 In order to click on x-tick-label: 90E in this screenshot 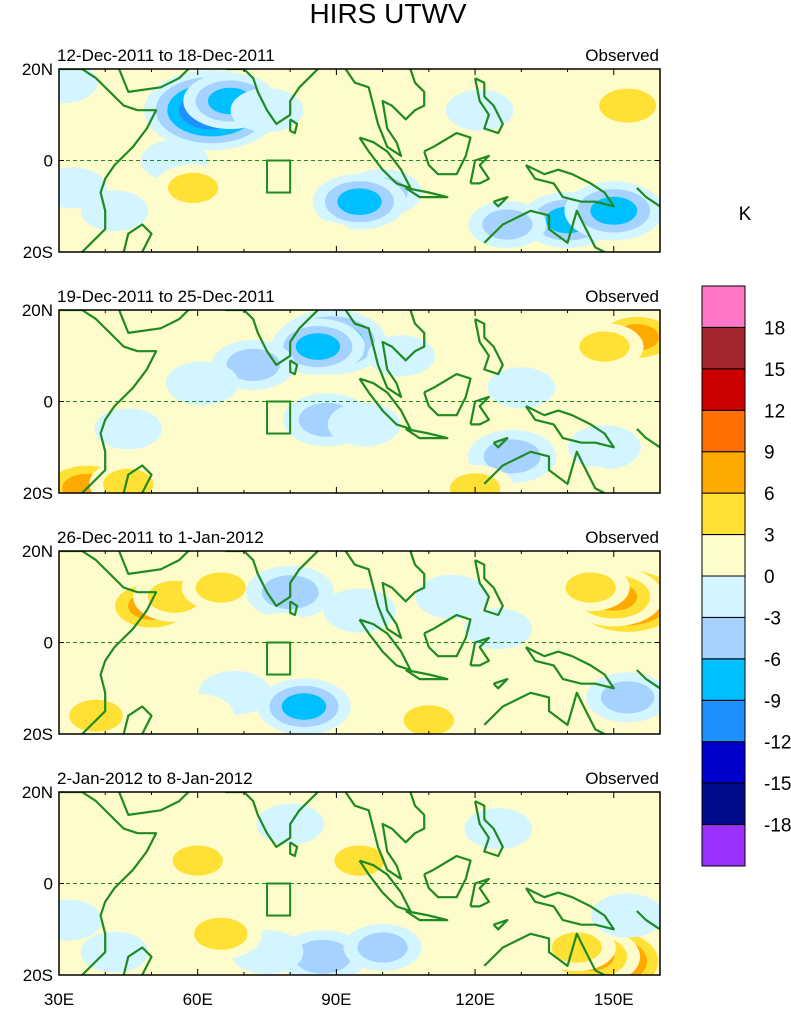, I will do `click(336, 999)`.